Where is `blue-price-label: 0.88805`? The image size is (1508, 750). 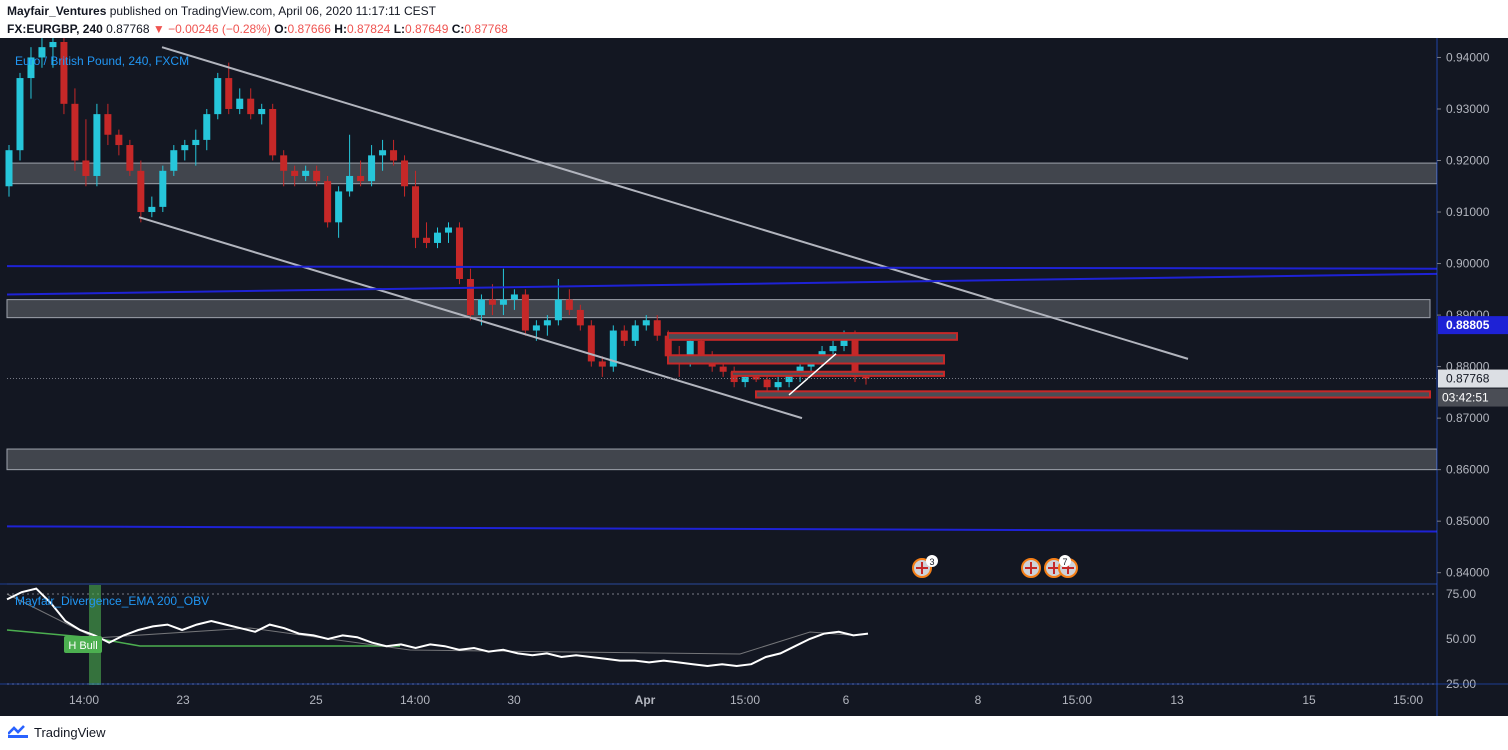 blue-price-label: 0.88805 is located at coordinates (1468, 325).